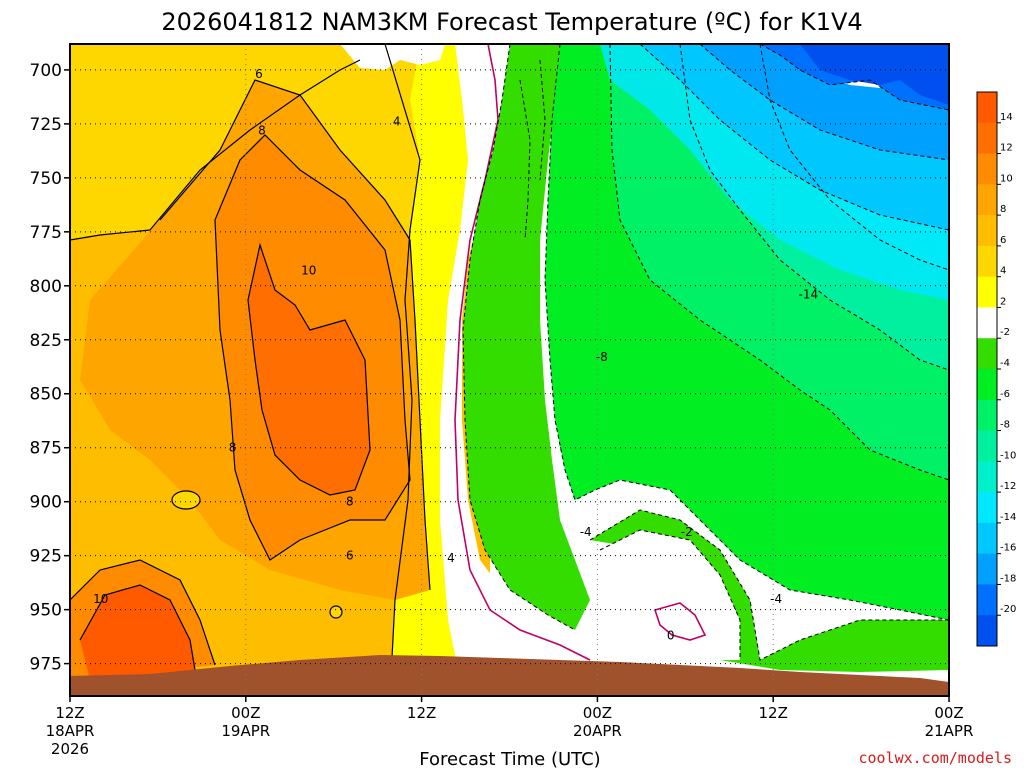 This screenshot has width=1024, height=768. Describe the element at coordinates (1006, 178) in the screenshot. I see `colorbar-tick-label: 10` at that location.